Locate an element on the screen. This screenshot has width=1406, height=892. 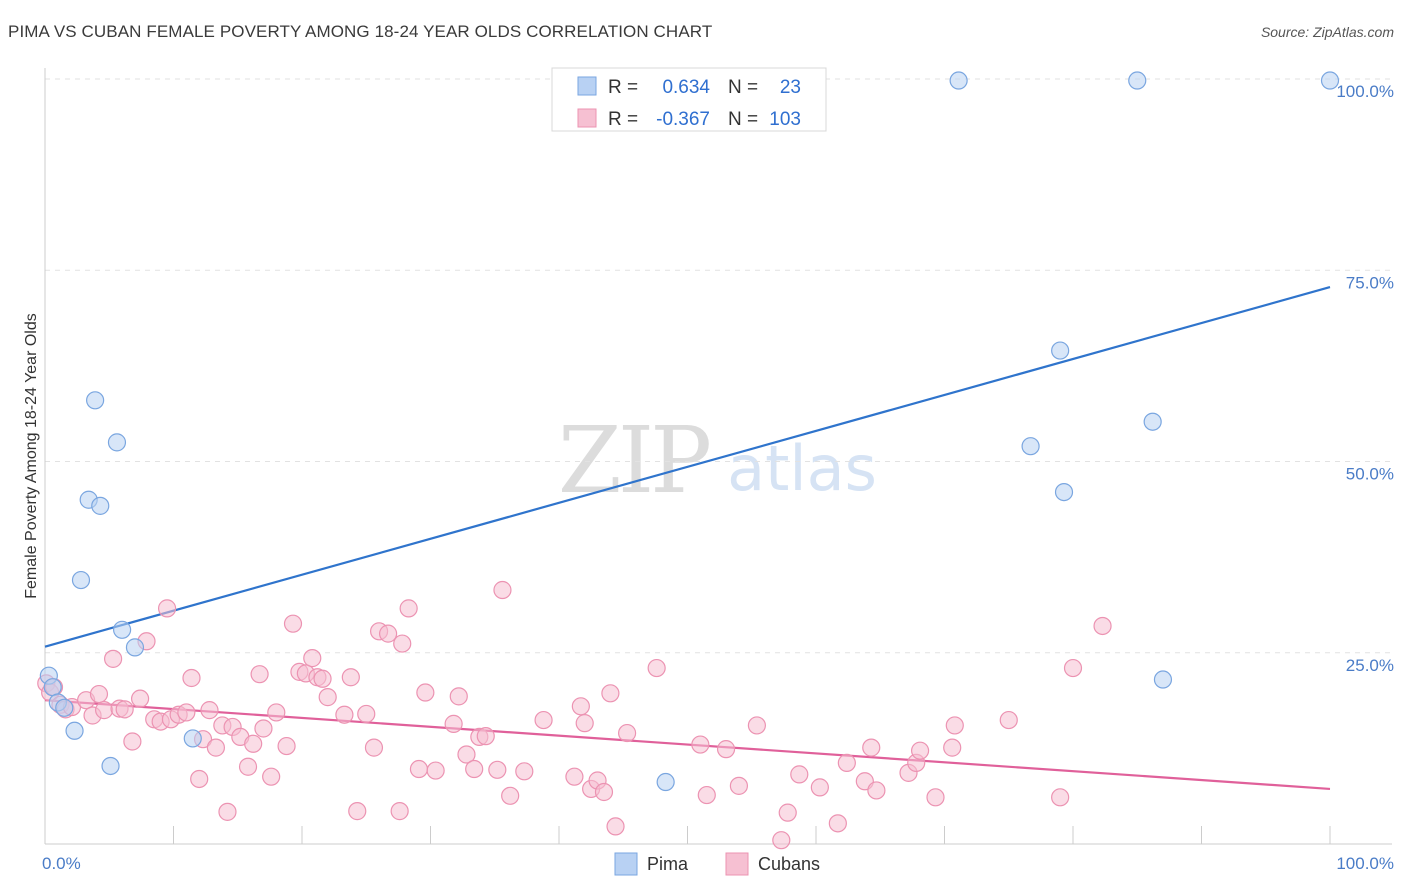
legend-box is located at coordinates (689, 99).